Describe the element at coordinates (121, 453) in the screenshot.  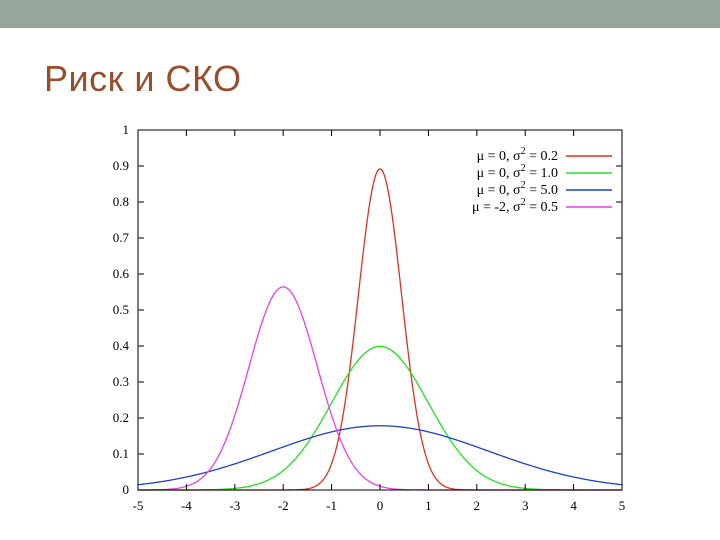
I see `y-tick-label: 0.1` at that location.